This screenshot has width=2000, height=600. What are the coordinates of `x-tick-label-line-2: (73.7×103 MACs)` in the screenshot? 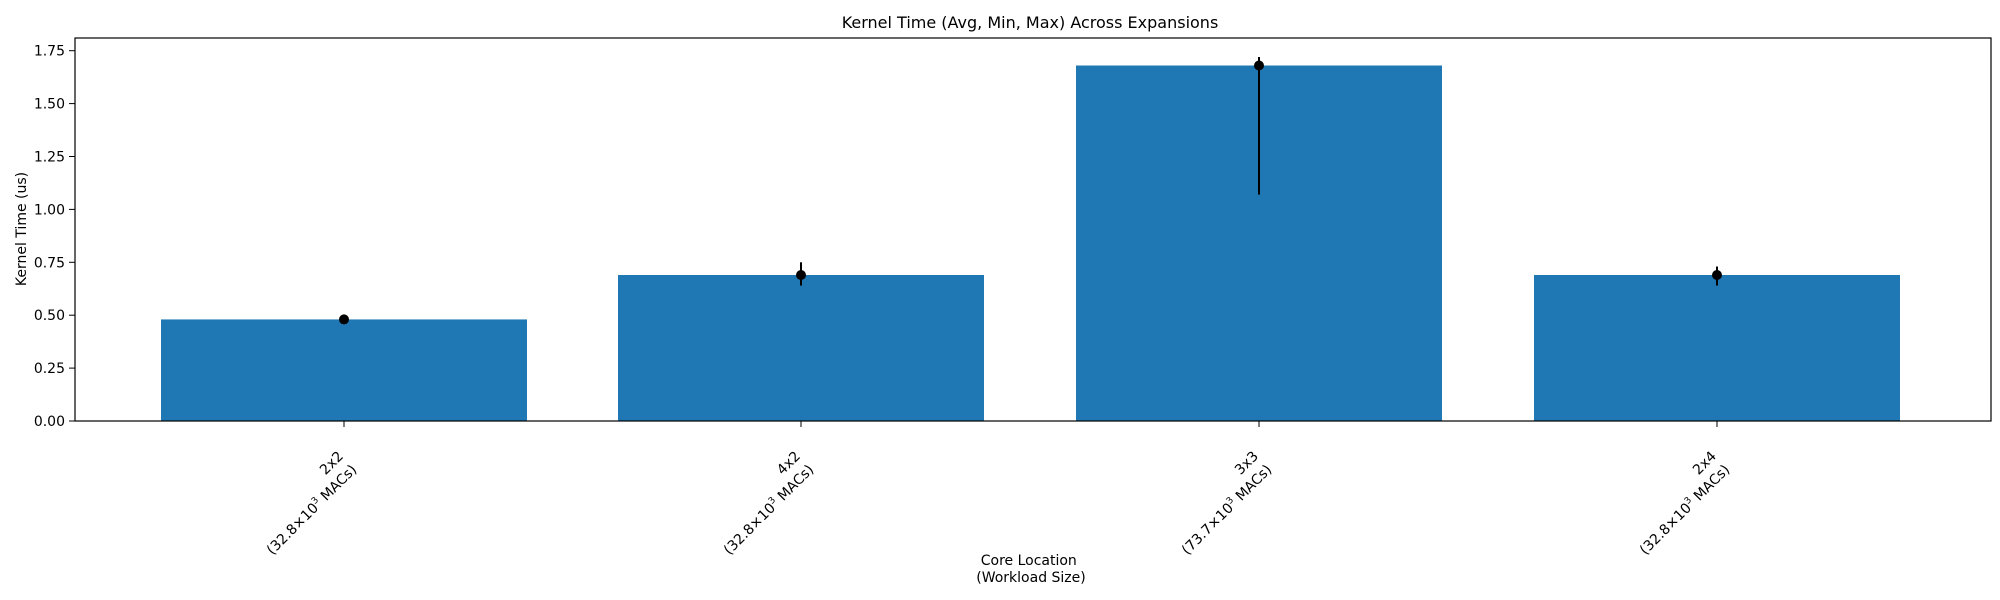 It's located at (1226, 509).